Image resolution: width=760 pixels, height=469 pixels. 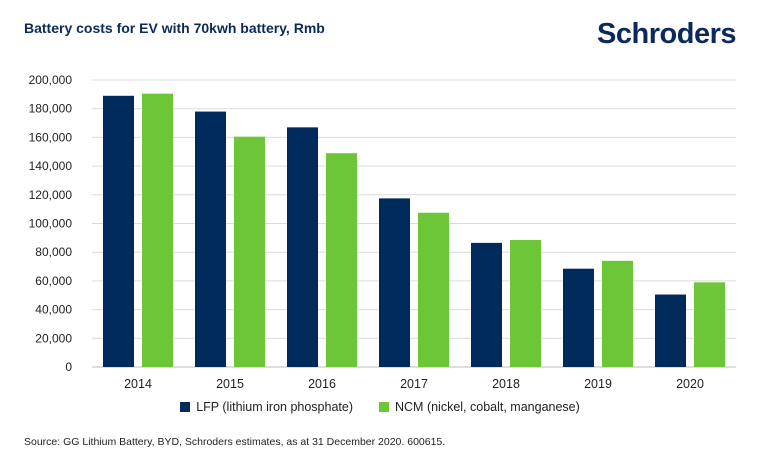 I want to click on bar-lfp-2017, so click(x=394, y=282).